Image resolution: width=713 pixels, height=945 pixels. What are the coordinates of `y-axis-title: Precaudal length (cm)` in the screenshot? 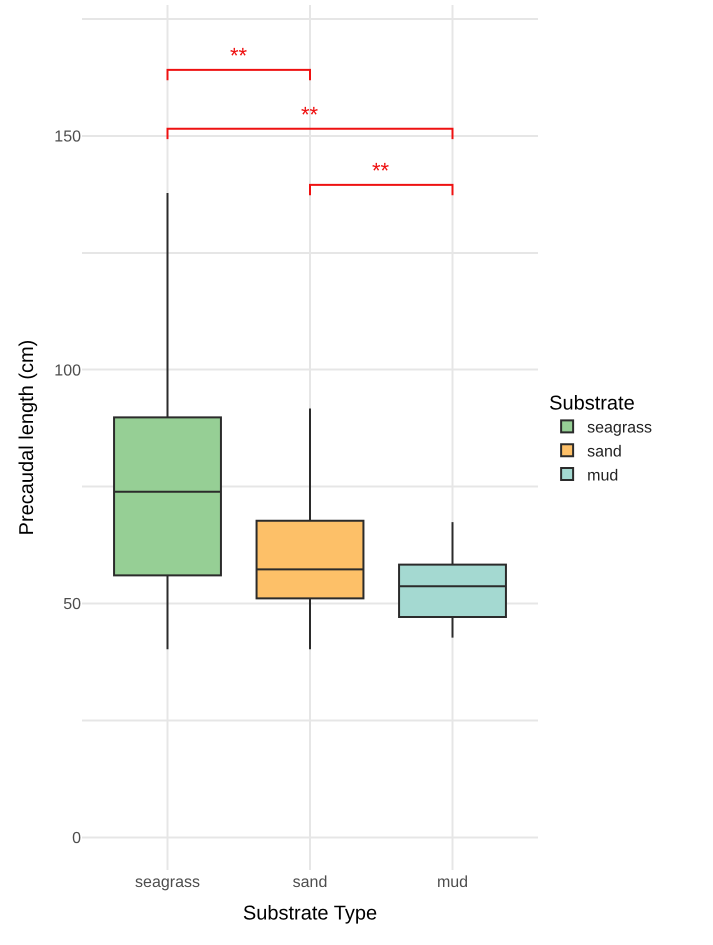 It's located at (27, 438).